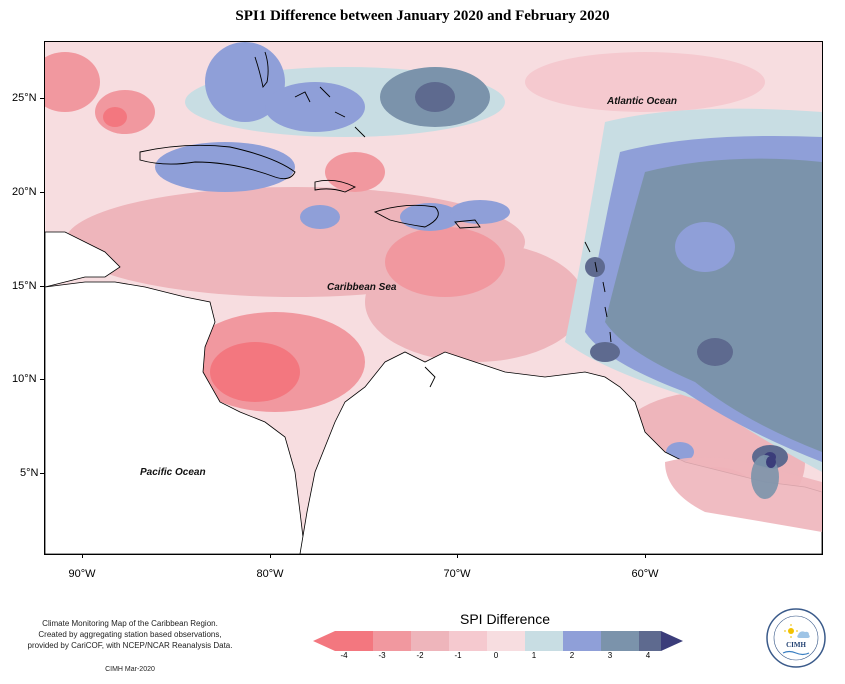  I want to click on island-hispaniola, so click(406, 216).